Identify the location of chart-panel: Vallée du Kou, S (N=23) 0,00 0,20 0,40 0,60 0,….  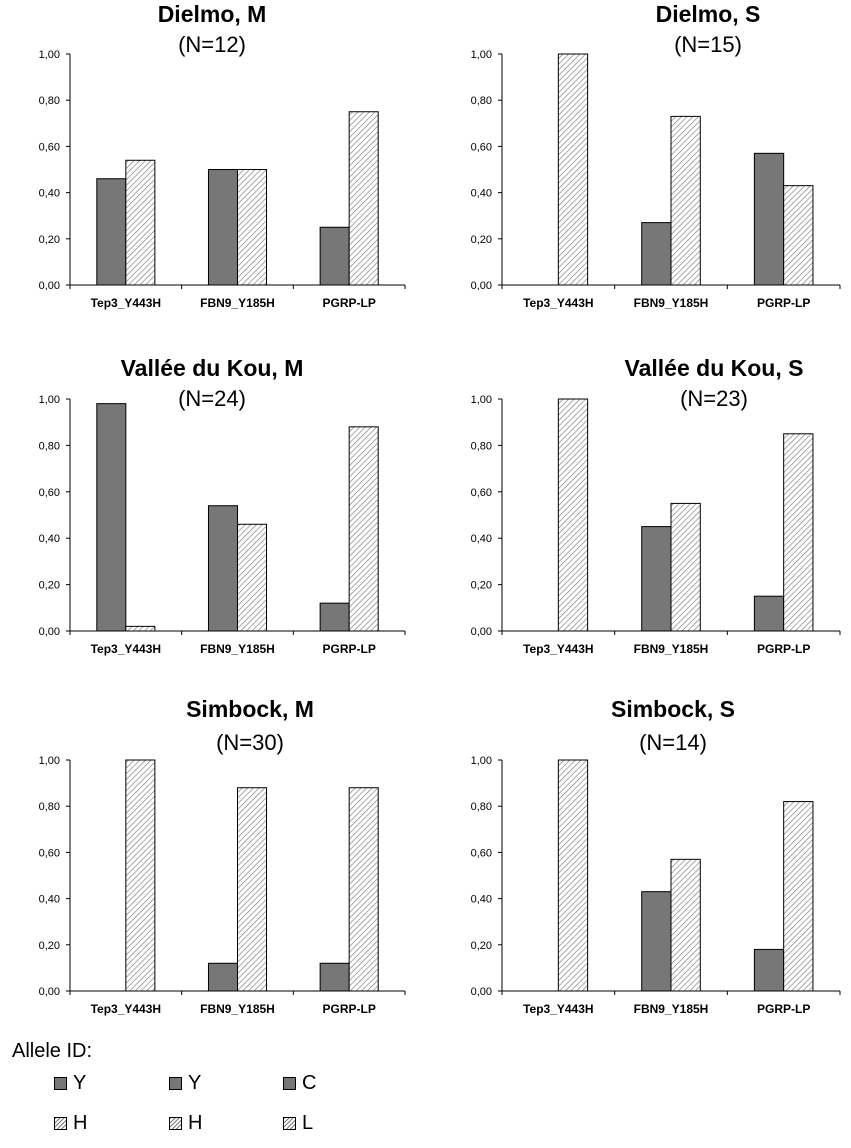
(656, 505).